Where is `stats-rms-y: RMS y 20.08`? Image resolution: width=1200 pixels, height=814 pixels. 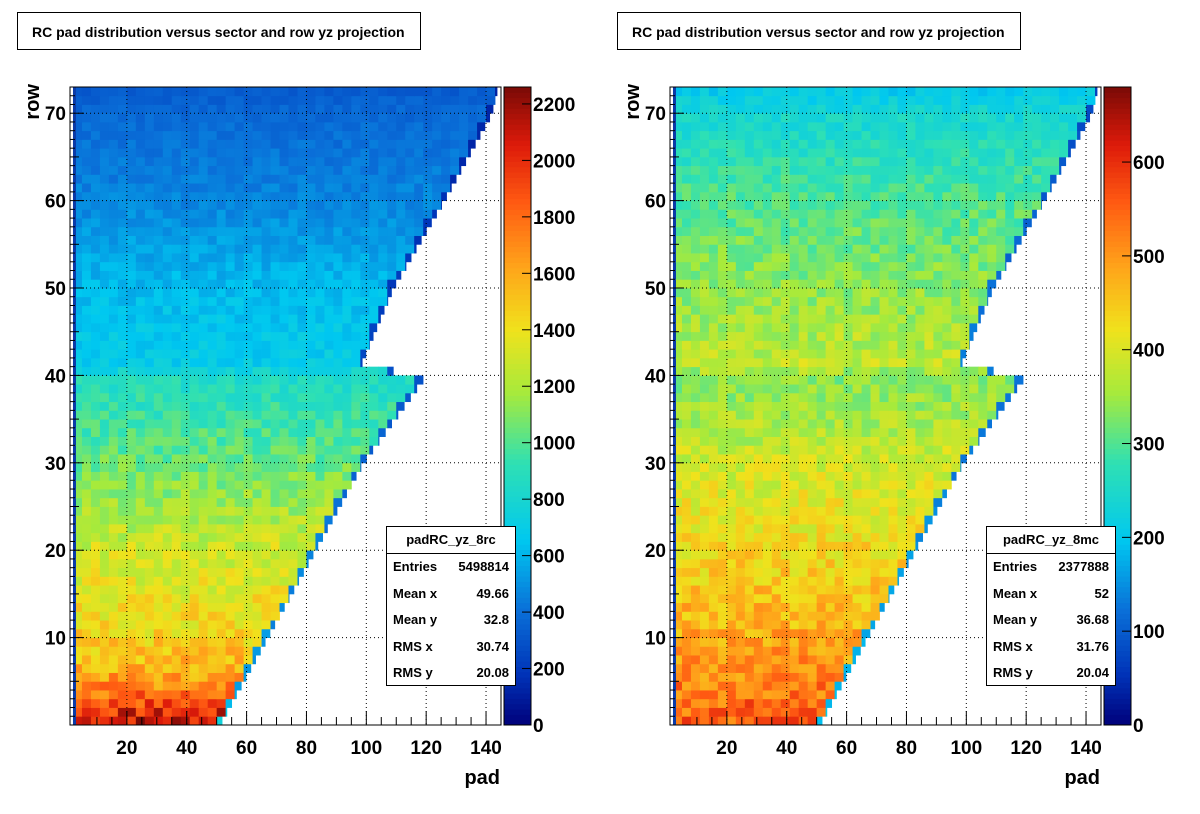
stats-rms-y: RMS y 20.08 is located at coordinates (451, 672).